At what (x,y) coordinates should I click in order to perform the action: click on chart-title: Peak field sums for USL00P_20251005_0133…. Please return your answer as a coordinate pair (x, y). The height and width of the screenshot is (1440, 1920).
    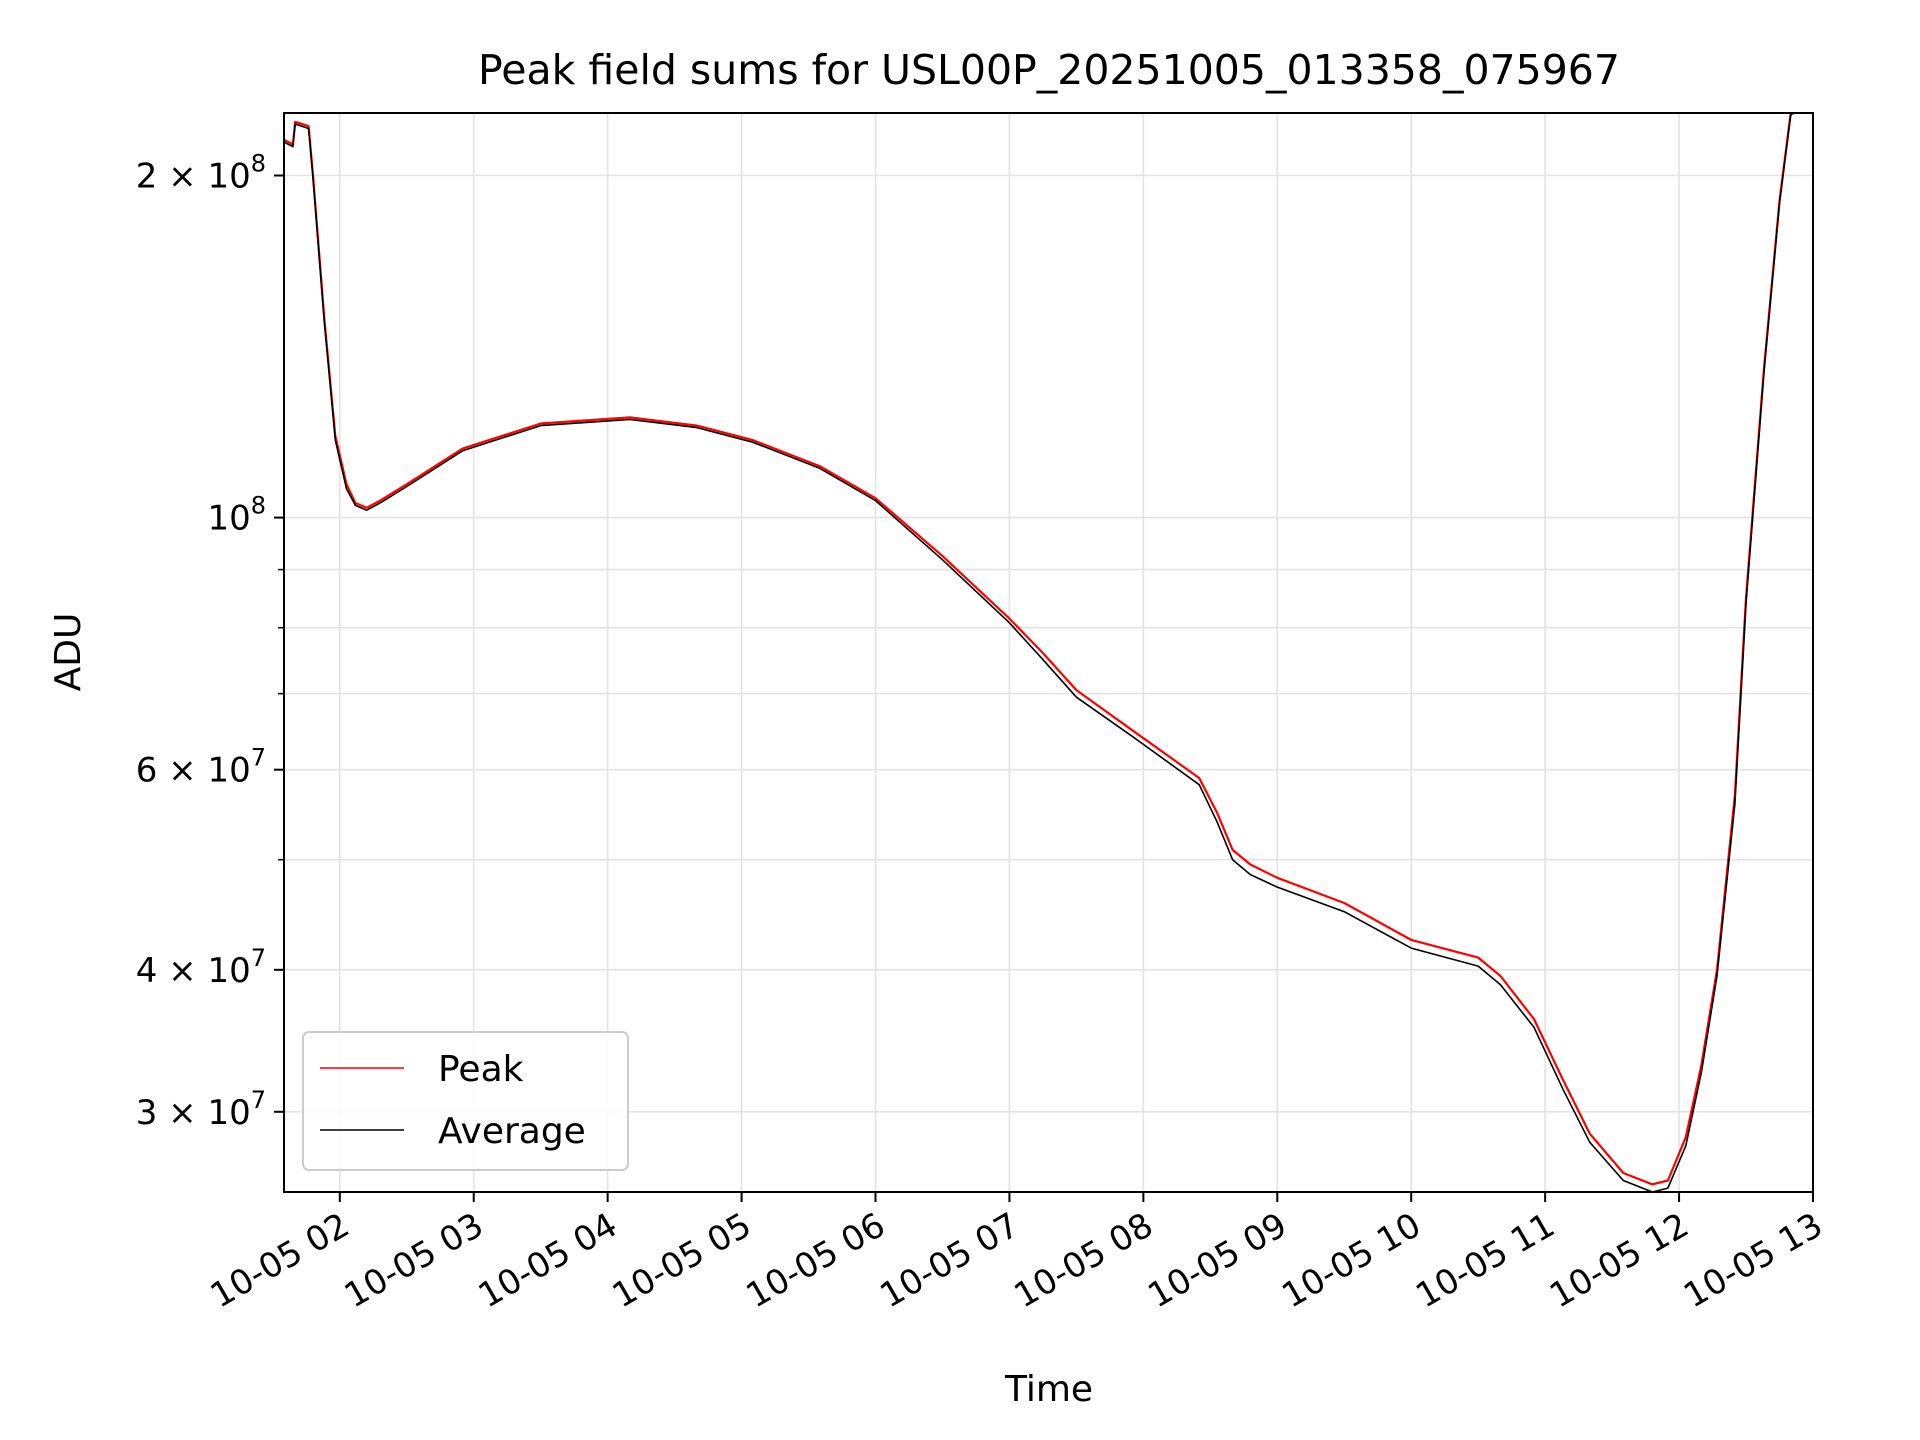
    Looking at the image, I should click on (1049, 70).